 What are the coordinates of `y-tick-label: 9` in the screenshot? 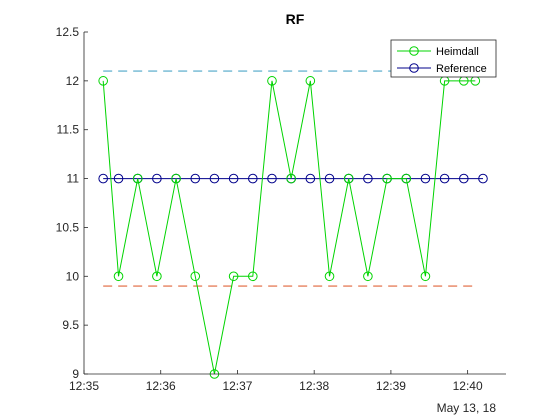 It's located at (75, 374).